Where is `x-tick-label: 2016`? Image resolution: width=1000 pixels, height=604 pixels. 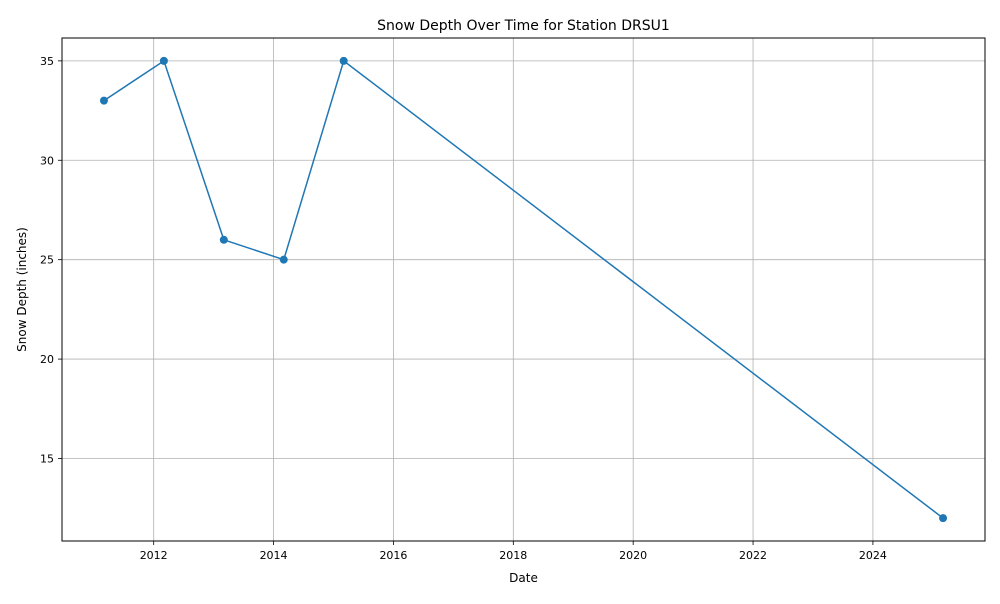
x-tick-label: 2016 is located at coordinates (393, 555).